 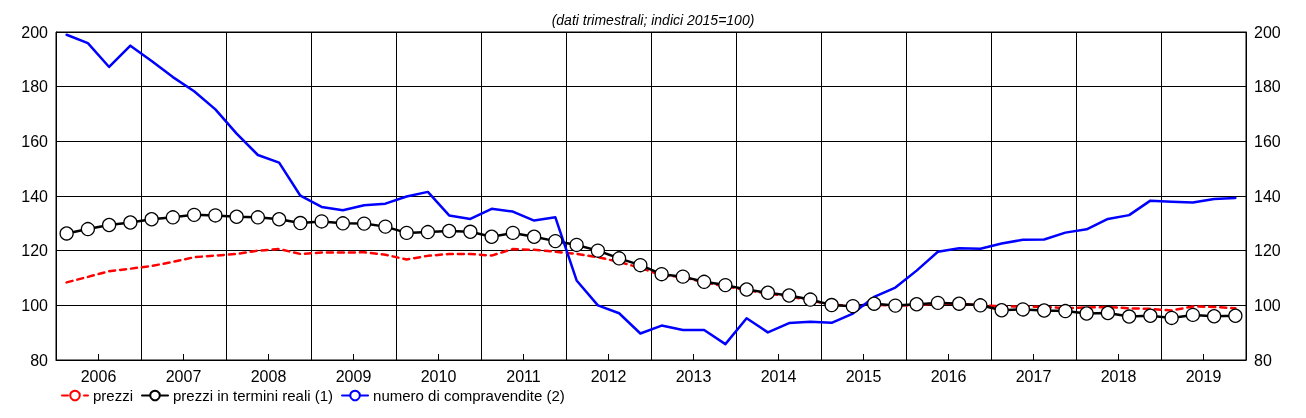 What do you see at coordinates (35, 251) in the screenshot?
I see `y-tick-label: 120` at bounding box center [35, 251].